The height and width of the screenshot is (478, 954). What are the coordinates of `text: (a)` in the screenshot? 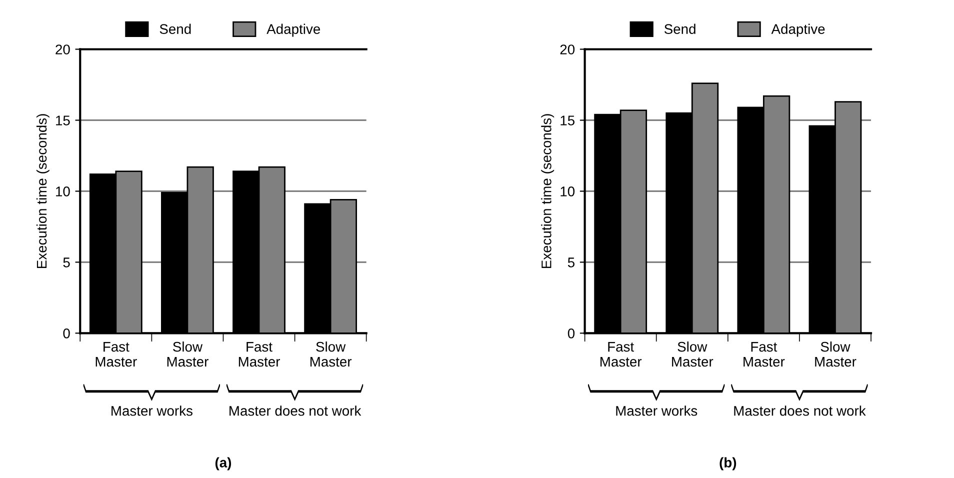 It's located at (223, 463).